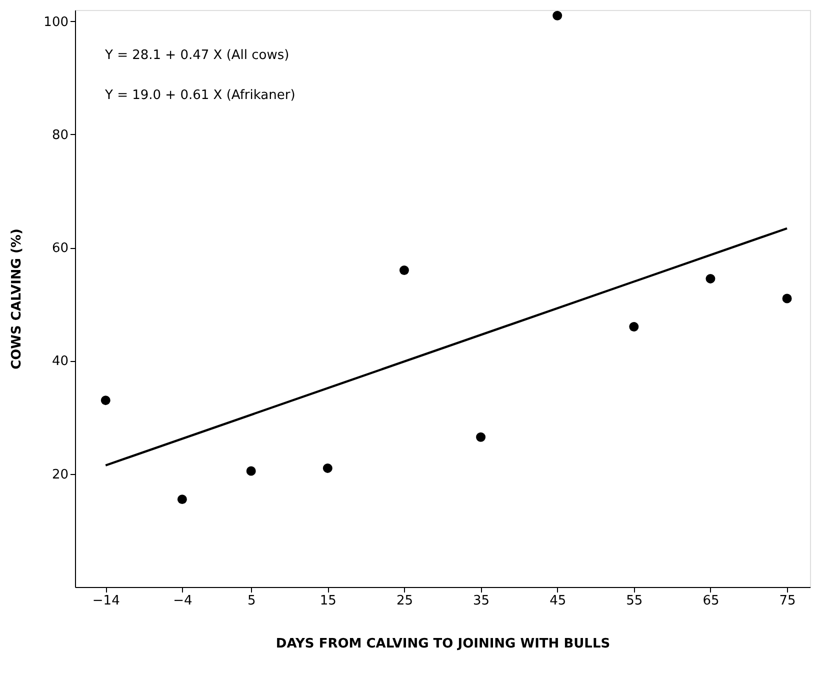  Describe the element at coordinates (404, 601) in the screenshot. I see `x-tick-label: 25` at that location.